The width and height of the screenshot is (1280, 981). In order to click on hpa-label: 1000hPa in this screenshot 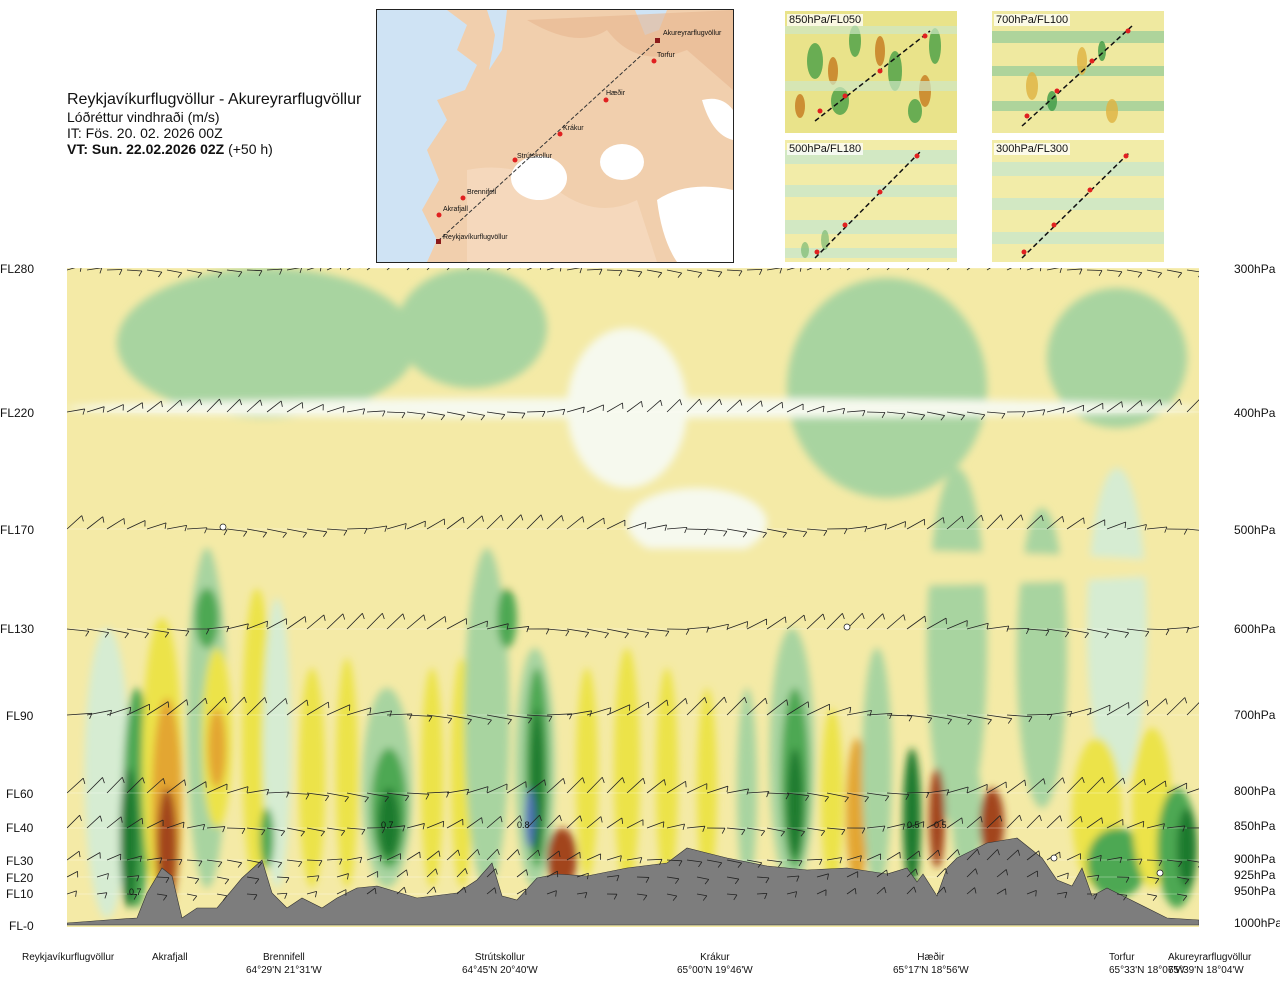, I will do `click(1257, 923)`.